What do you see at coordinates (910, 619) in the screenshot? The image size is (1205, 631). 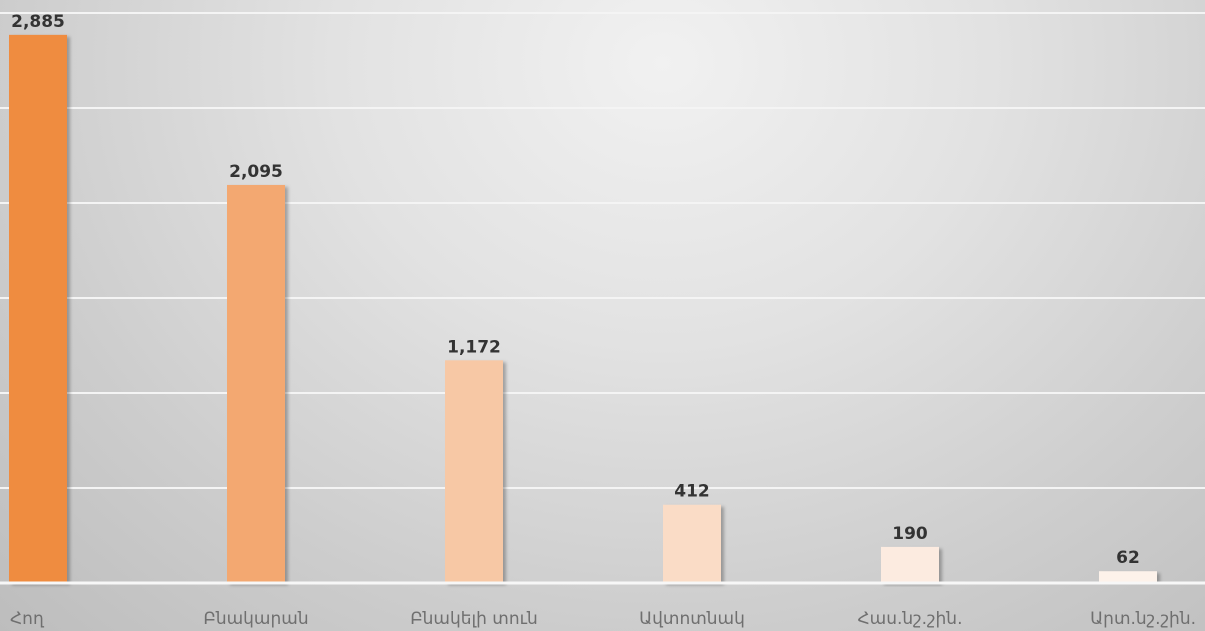 I see `x-tick-label: Հաս.նշ.շին.` at bounding box center [910, 619].